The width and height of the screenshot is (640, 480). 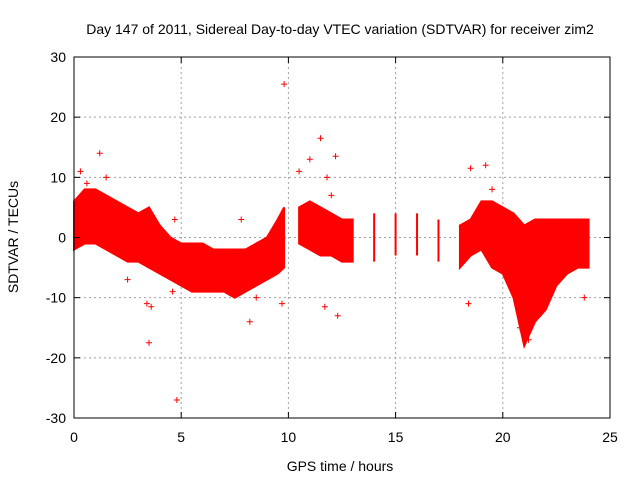 What do you see at coordinates (74, 437) in the screenshot?
I see `x-tick-label: 0` at bounding box center [74, 437].